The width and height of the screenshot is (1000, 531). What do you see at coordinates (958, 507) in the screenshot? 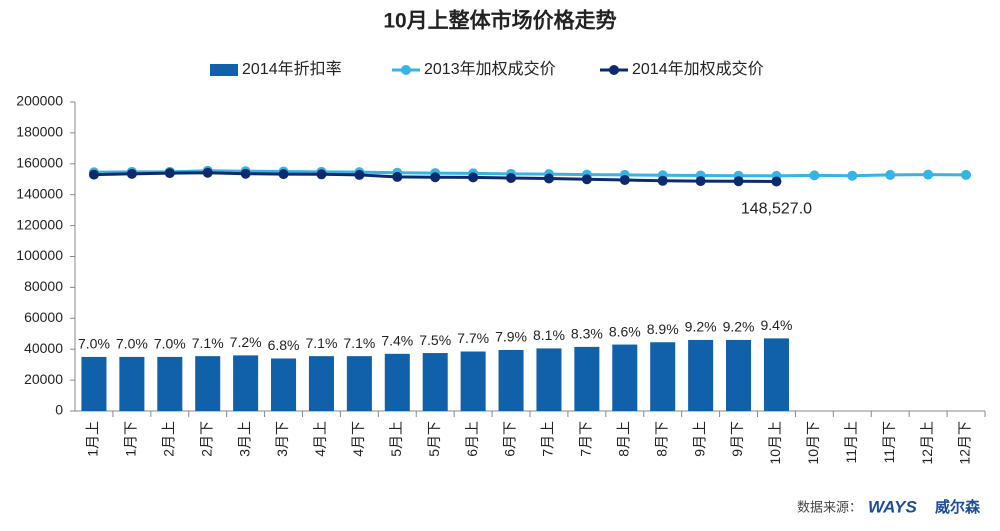
I see `logo-text: 威尔森` at bounding box center [958, 507].